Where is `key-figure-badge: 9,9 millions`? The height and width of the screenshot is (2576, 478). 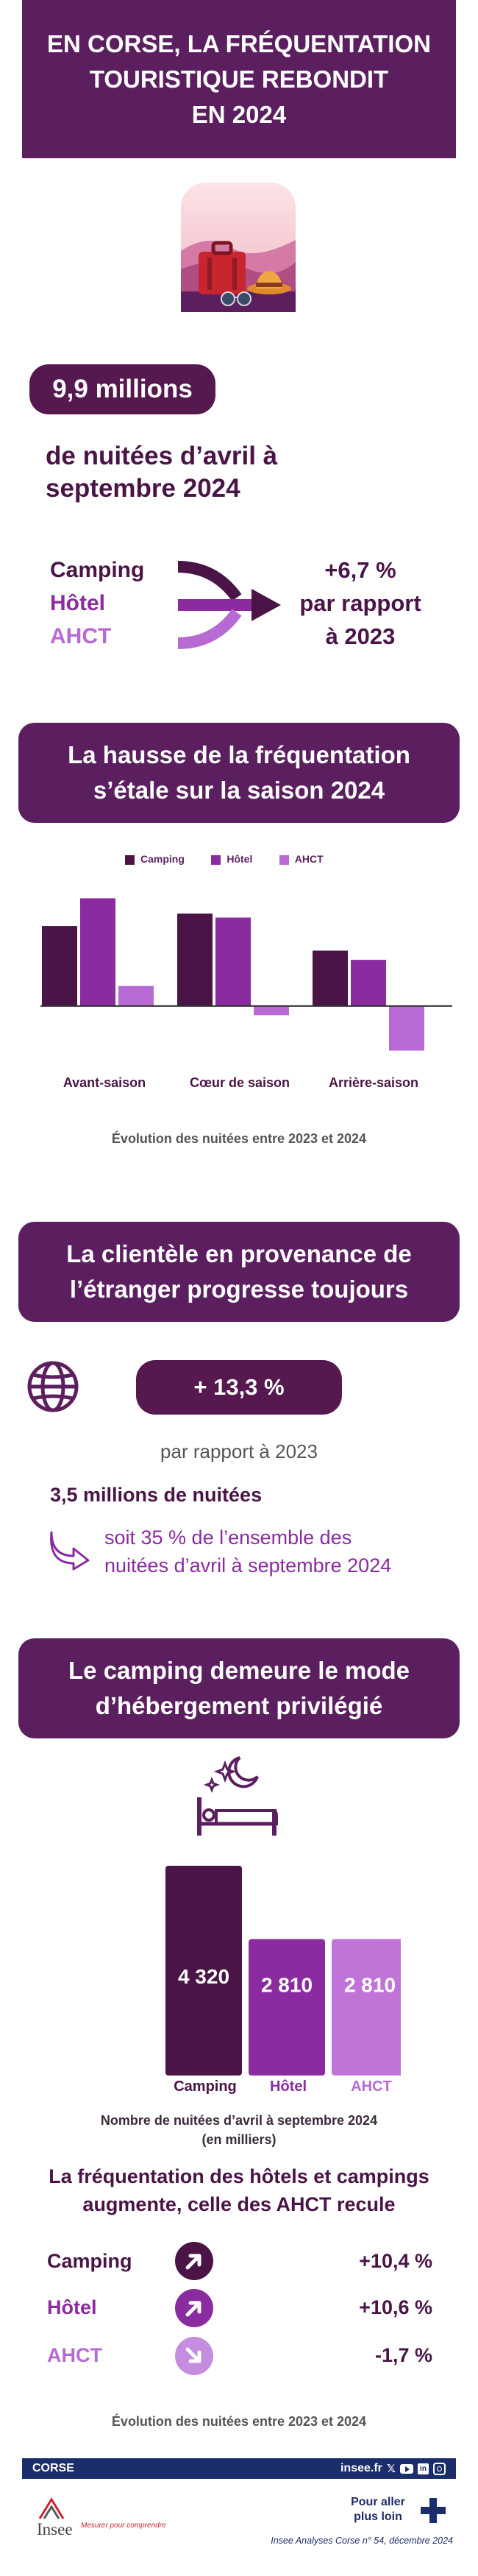 key-figure-badge: 9,9 millions is located at coordinates (122, 389).